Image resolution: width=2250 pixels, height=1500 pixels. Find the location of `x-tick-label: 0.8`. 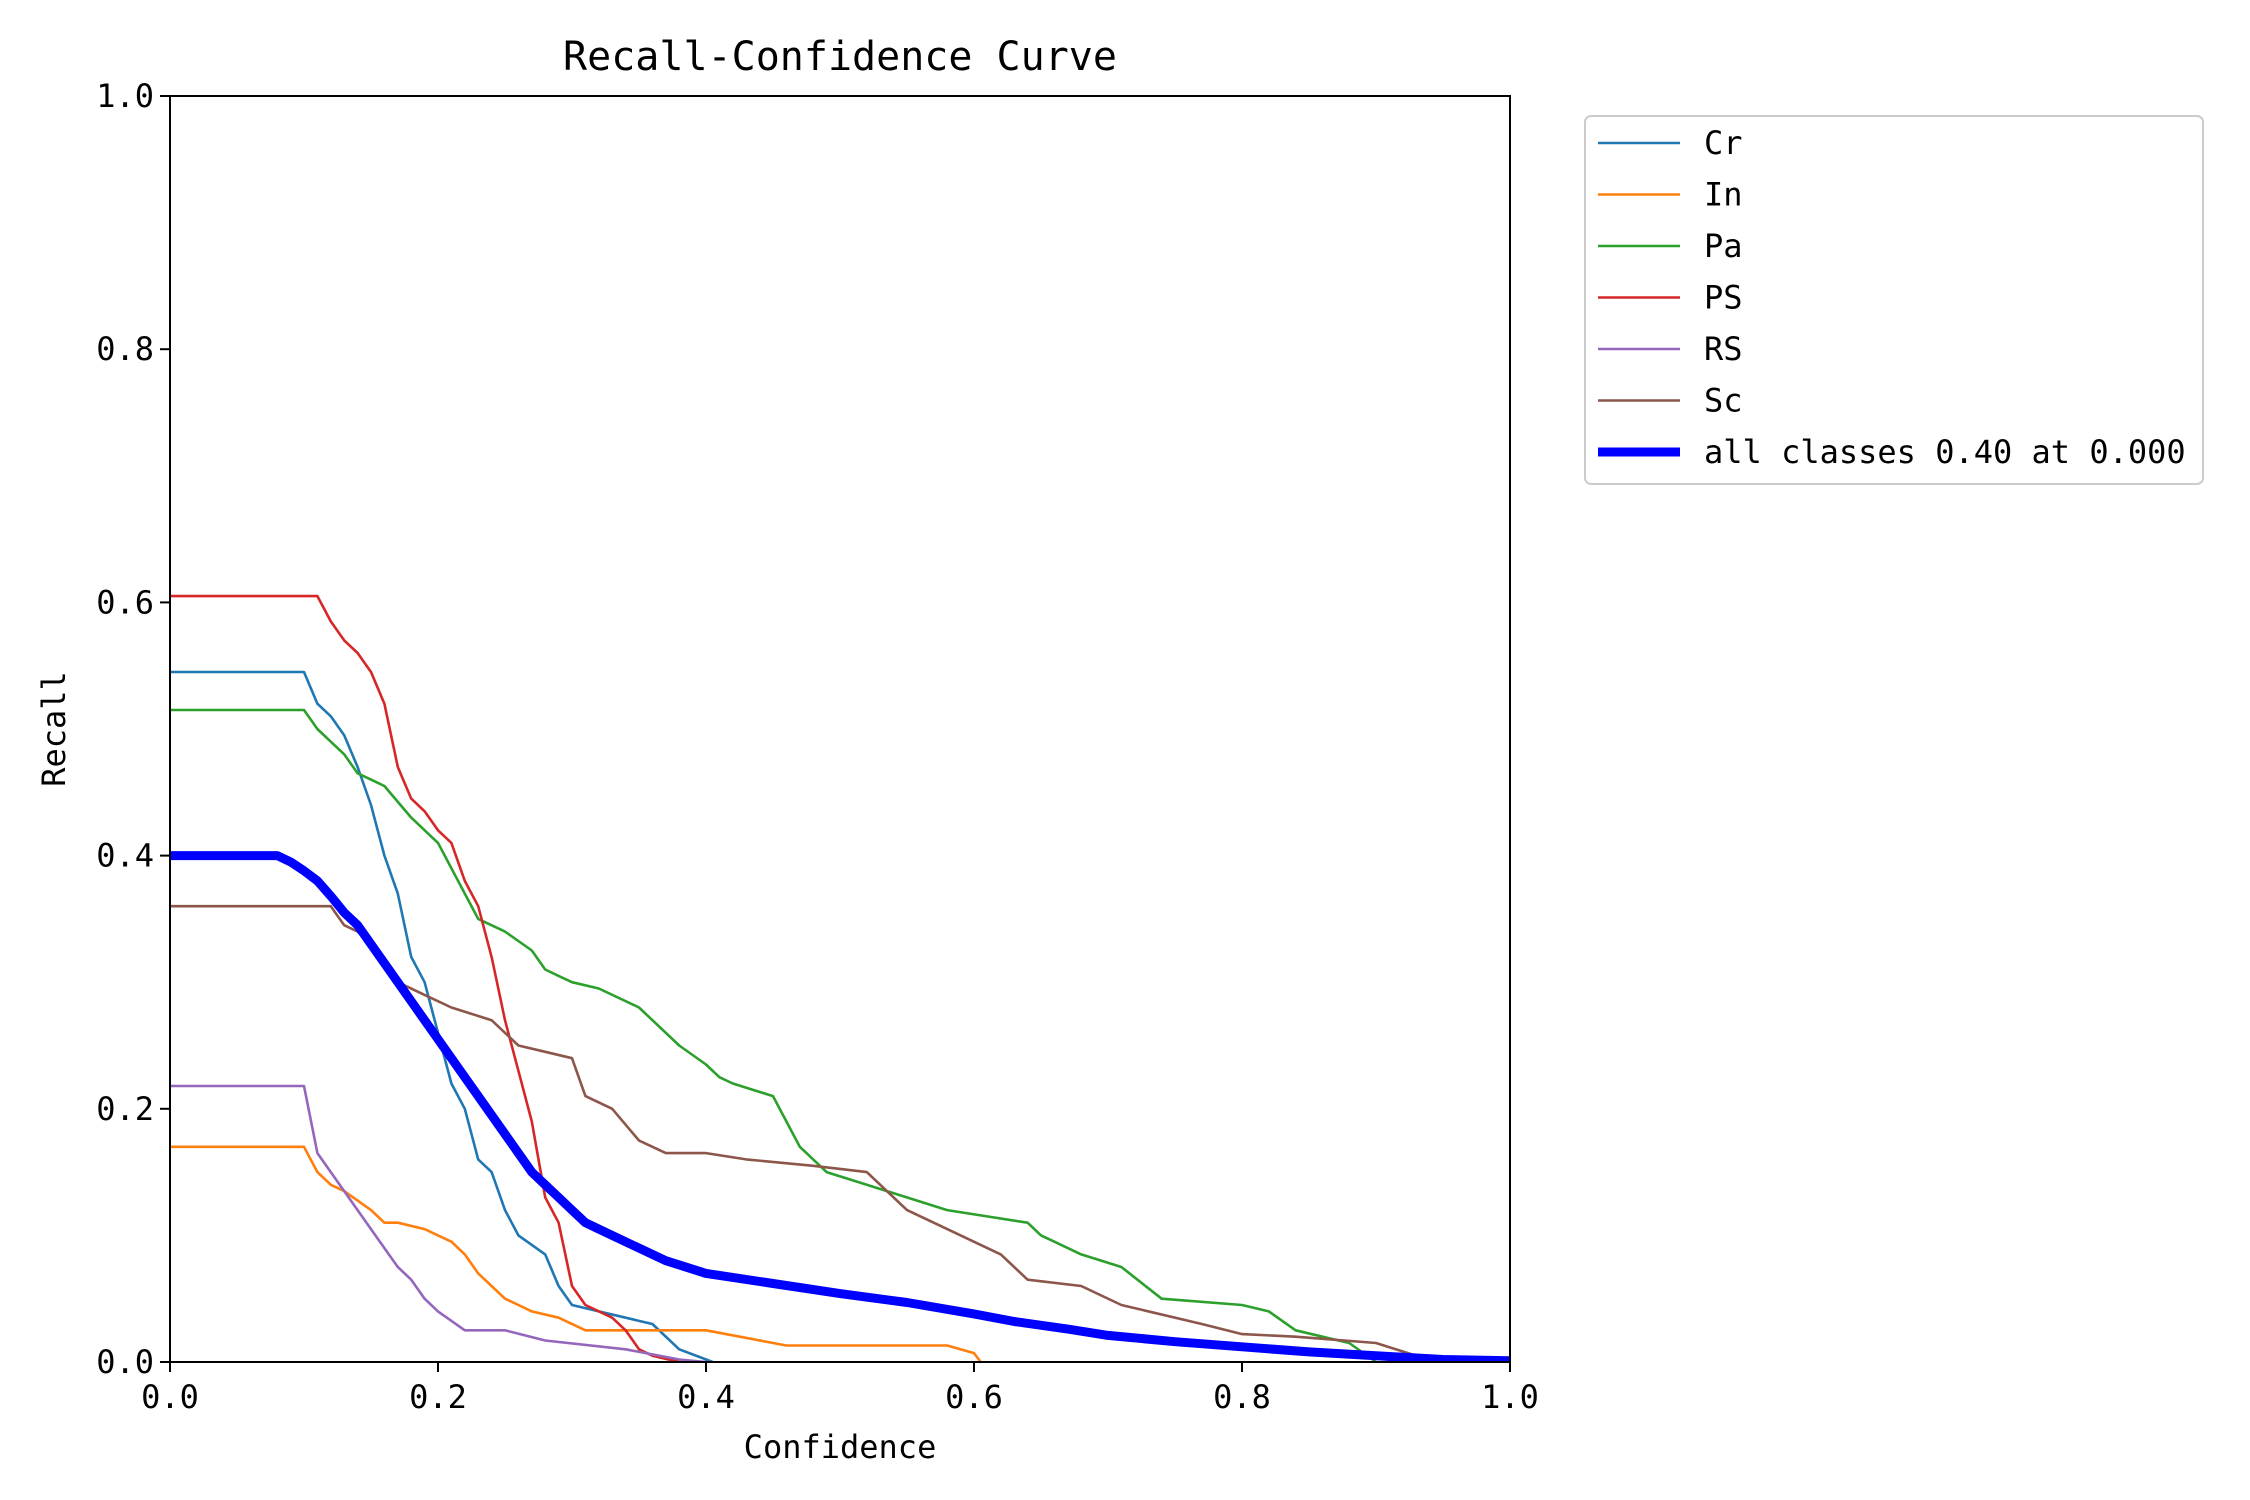

x-tick-label: 0.8 is located at coordinates (1242, 1397).